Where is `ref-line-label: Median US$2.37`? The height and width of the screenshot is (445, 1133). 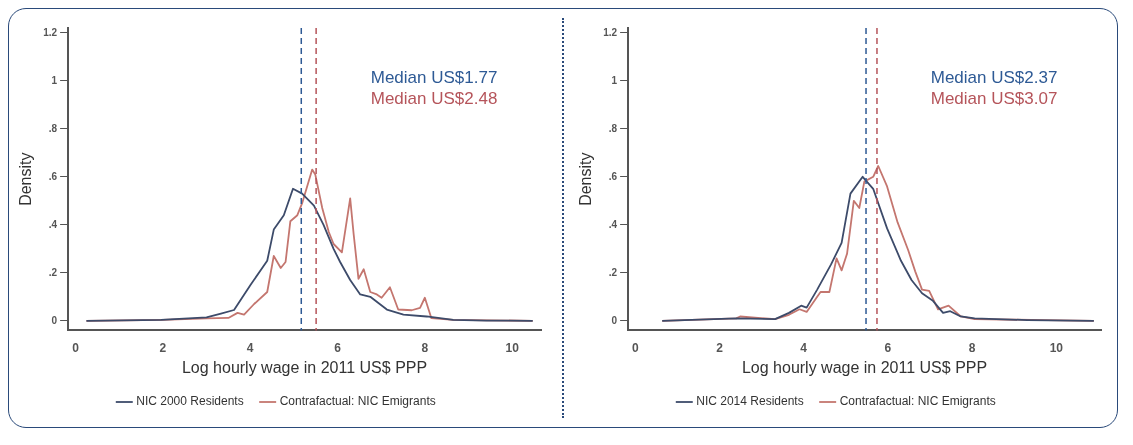 ref-line-label: Median US$2.37 is located at coordinates (994, 77).